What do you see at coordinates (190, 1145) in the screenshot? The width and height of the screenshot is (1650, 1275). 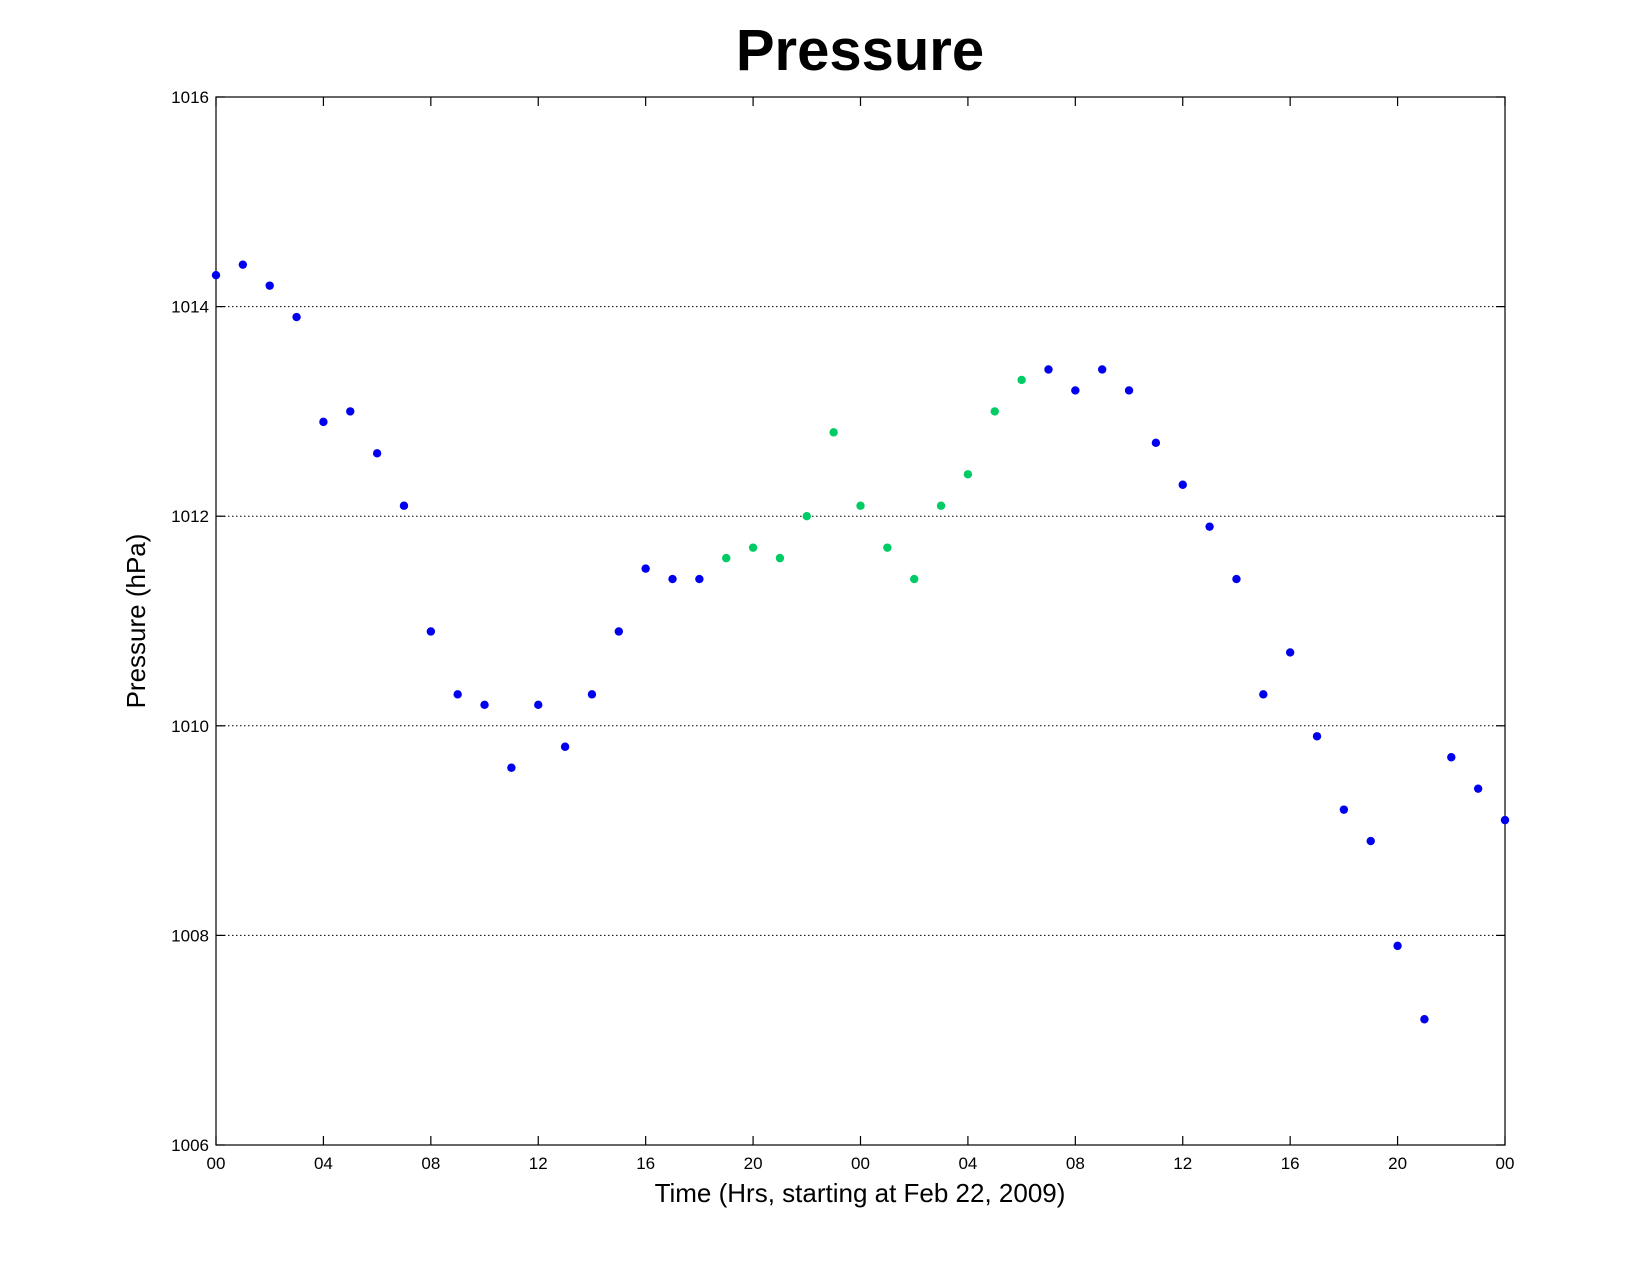 I see `y-tick-label: 1006` at bounding box center [190, 1145].